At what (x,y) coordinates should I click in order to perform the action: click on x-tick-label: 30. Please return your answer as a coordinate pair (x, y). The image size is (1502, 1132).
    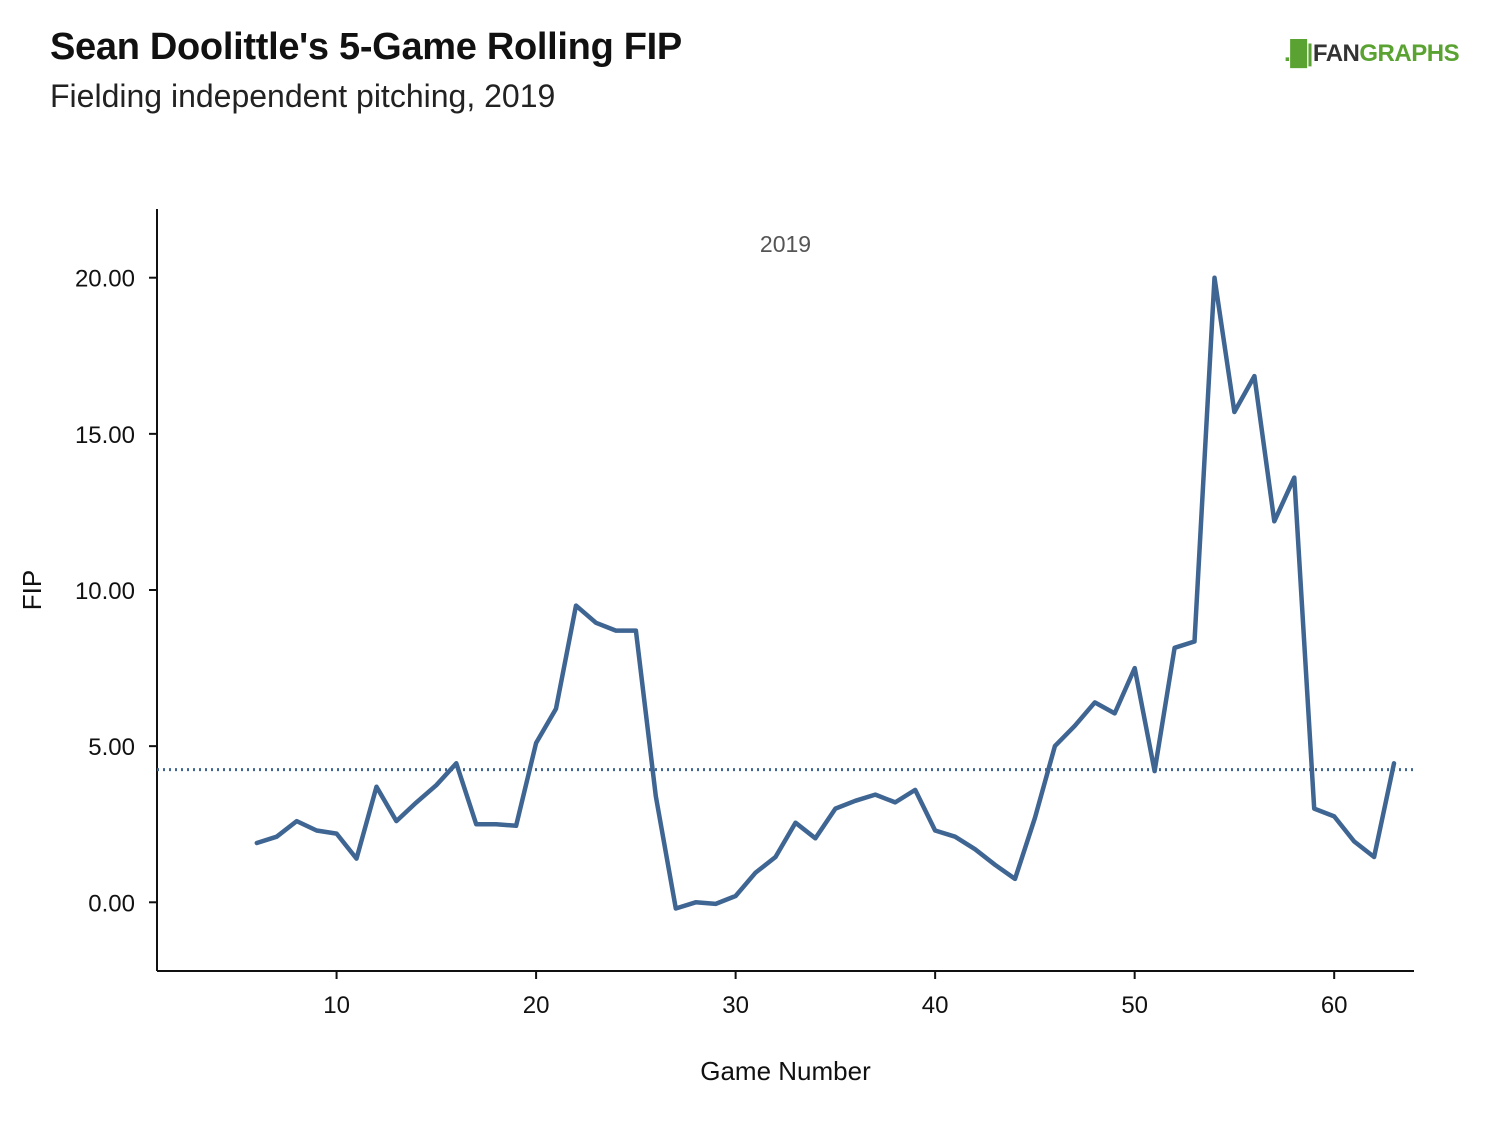
    Looking at the image, I should click on (735, 1005).